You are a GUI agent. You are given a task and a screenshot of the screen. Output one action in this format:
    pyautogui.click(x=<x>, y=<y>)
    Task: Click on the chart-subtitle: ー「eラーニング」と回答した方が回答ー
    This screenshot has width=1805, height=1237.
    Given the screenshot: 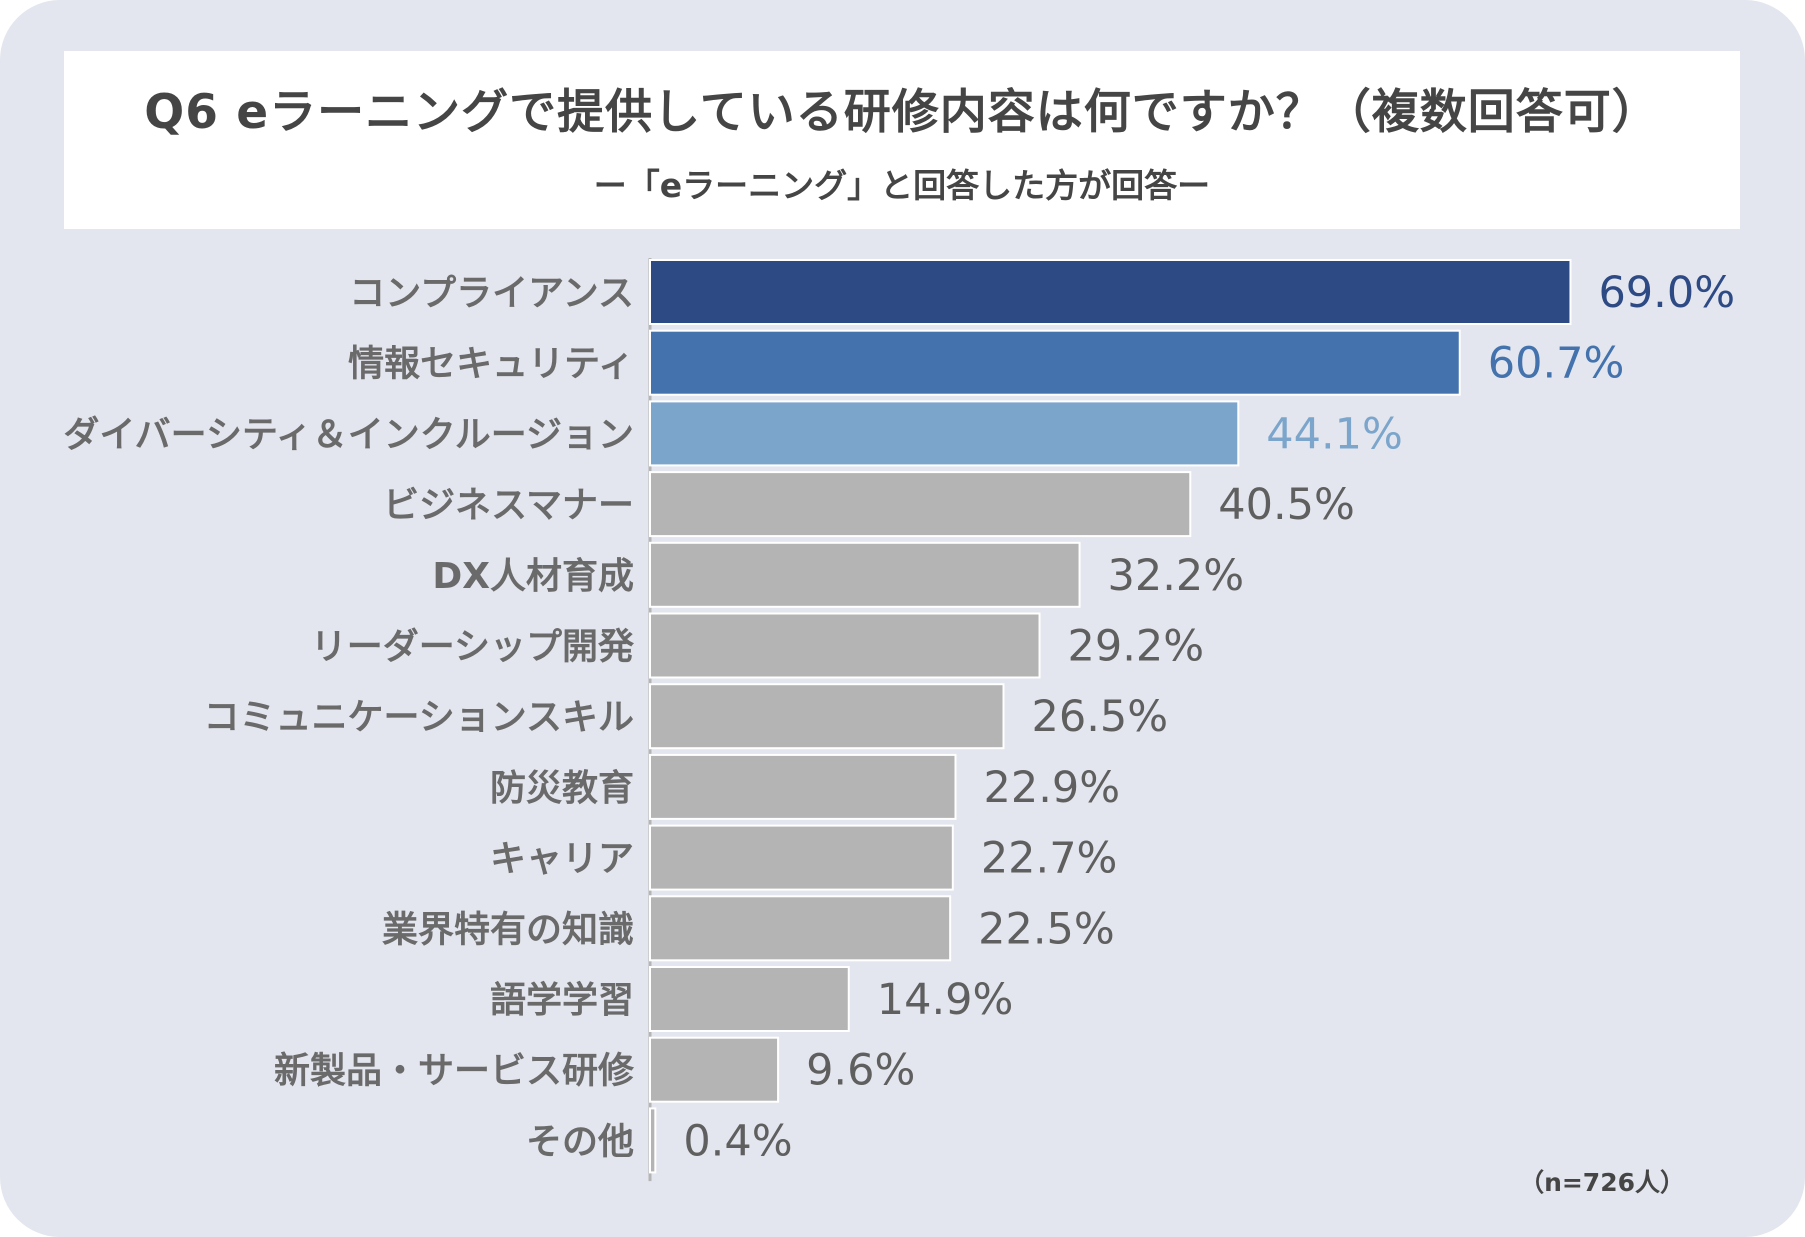 What is the action you would take?
    pyautogui.click(x=902, y=185)
    